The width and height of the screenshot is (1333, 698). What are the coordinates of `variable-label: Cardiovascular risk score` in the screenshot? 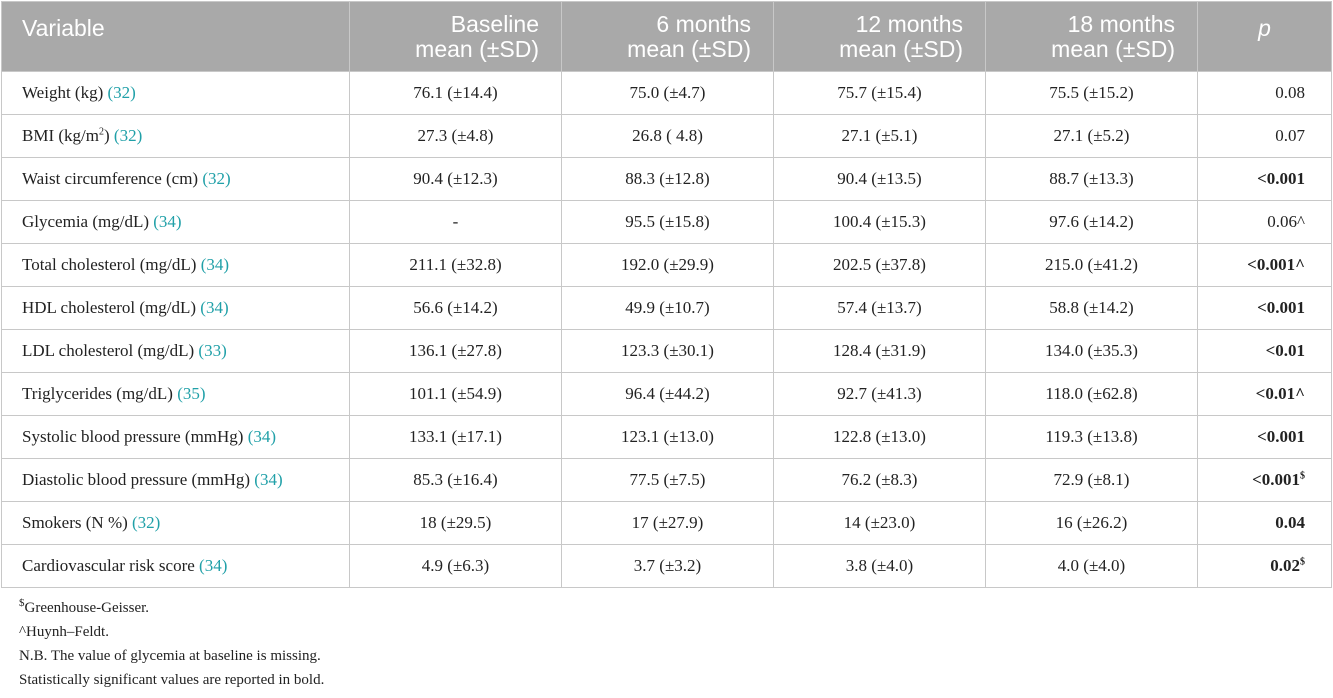 It's located at (111, 565).